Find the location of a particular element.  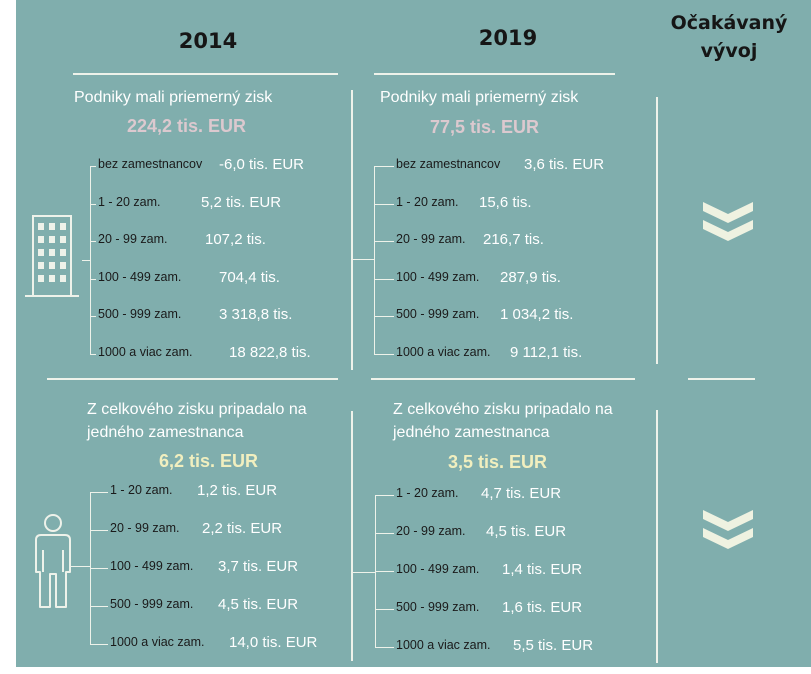

header-year-2019: 2019 is located at coordinates (508, 38).